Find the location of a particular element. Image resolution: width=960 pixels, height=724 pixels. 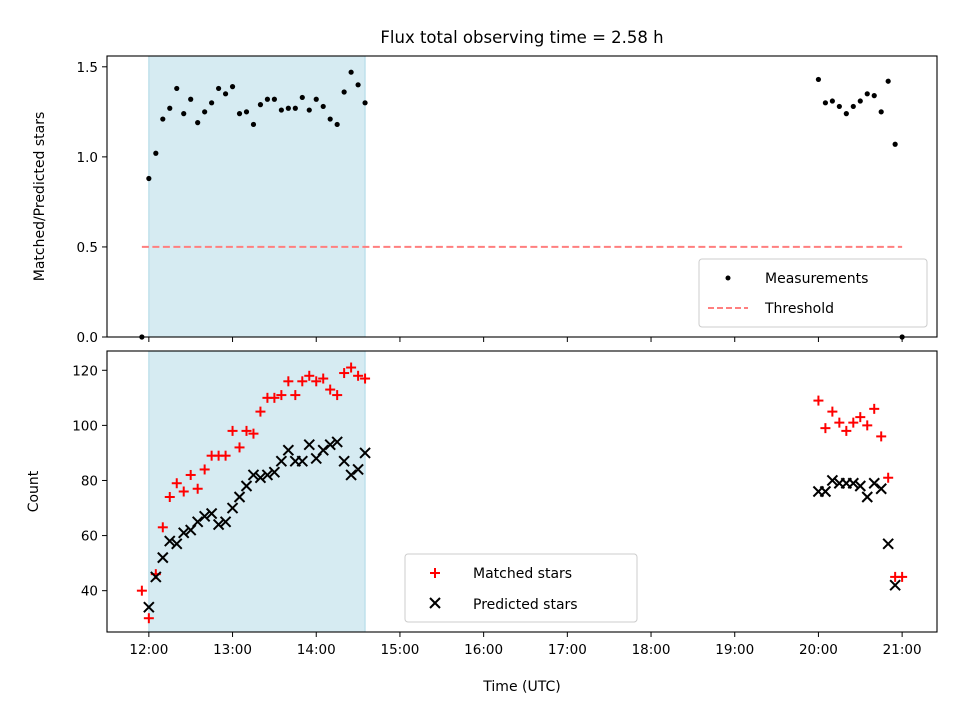

bottom-panel-xlabel: Time (UTC) is located at coordinates (521, 687).